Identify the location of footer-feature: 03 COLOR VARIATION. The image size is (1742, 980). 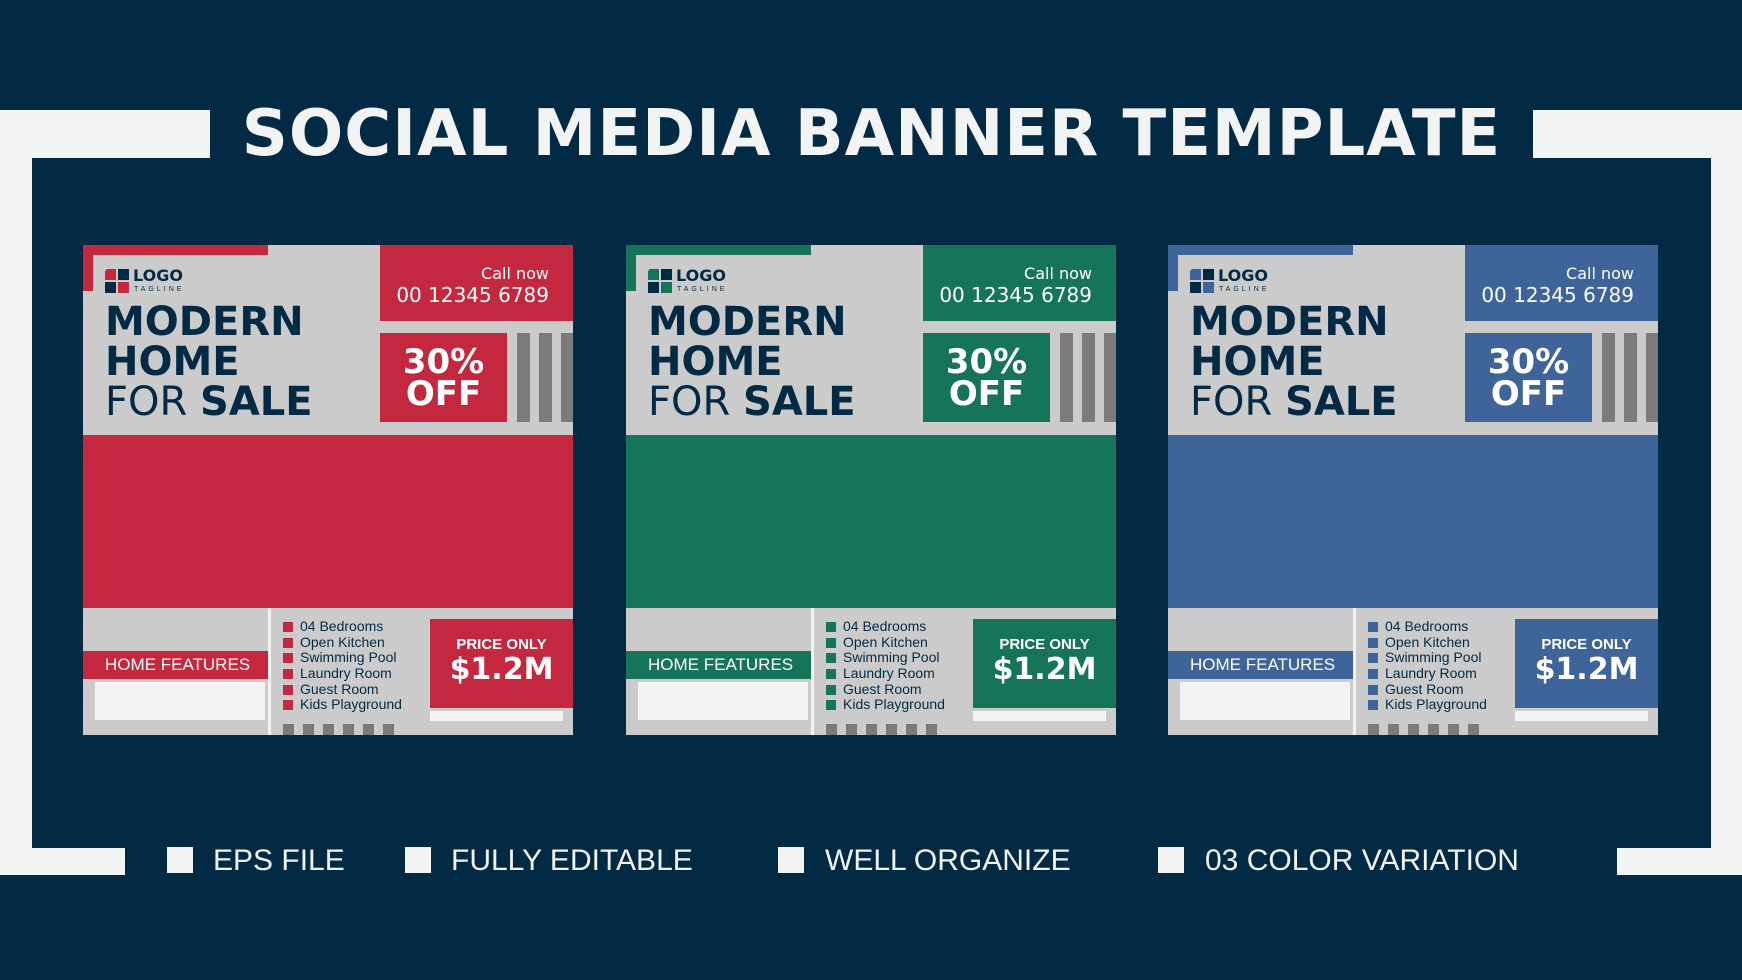
(1362, 860).